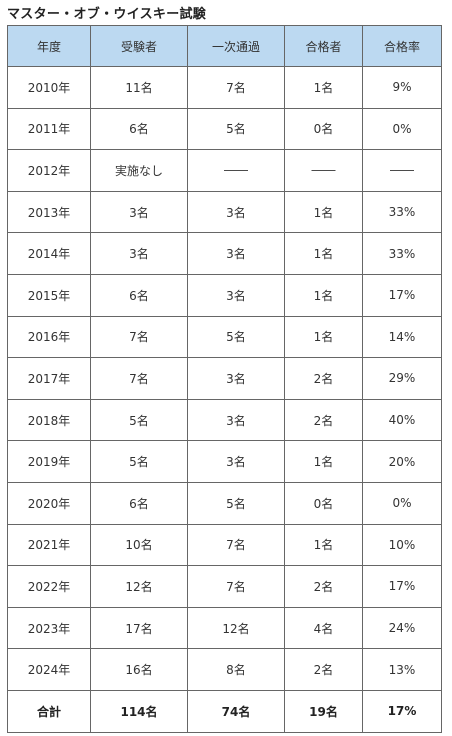  Describe the element at coordinates (402, 628) in the screenshot. I see `cell-pass-rate: 24%` at that location.